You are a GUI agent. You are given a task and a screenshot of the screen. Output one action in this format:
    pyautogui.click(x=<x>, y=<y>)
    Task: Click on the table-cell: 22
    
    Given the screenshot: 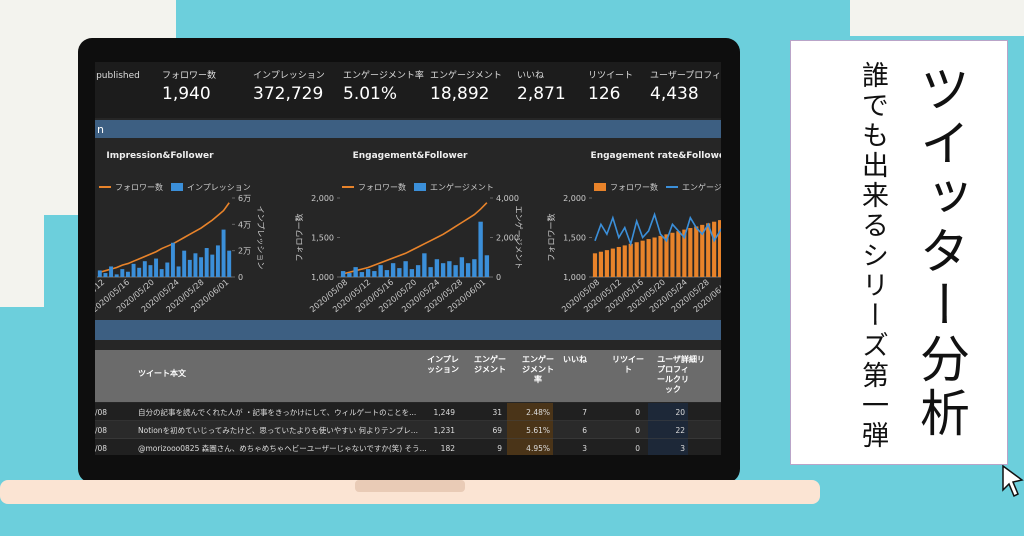 What is the action you would take?
    pyautogui.click(x=680, y=430)
    